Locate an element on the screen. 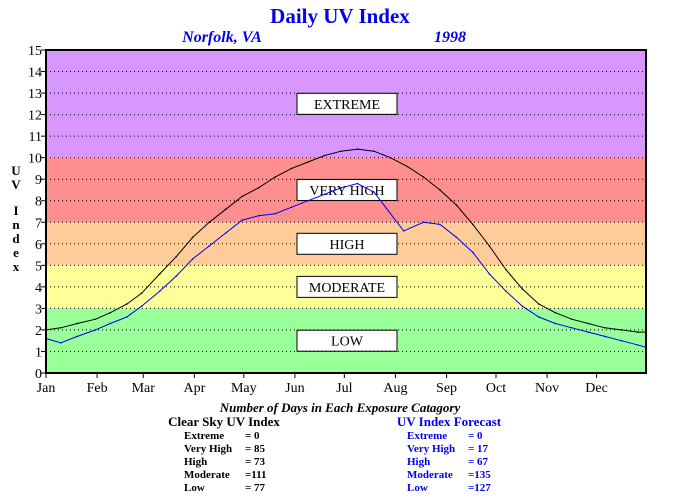 The width and height of the screenshot is (680, 500). year-label: 1998 is located at coordinates (450, 37).